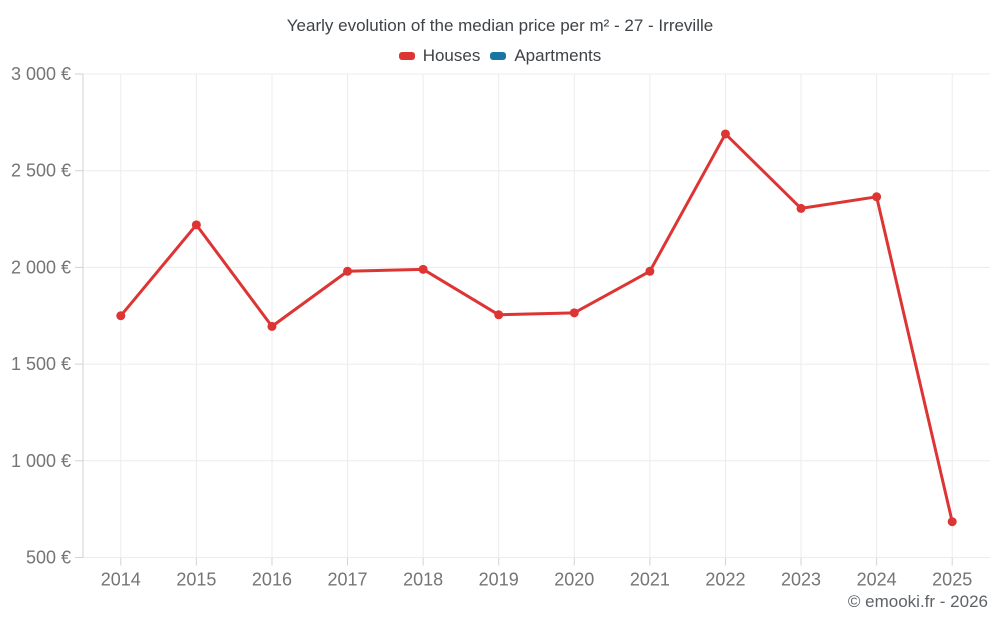 This screenshot has height=625, width=1000. Describe the element at coordinates (558, 55) in the screenshot. I see `legend-item-label: Apartments` at that location.